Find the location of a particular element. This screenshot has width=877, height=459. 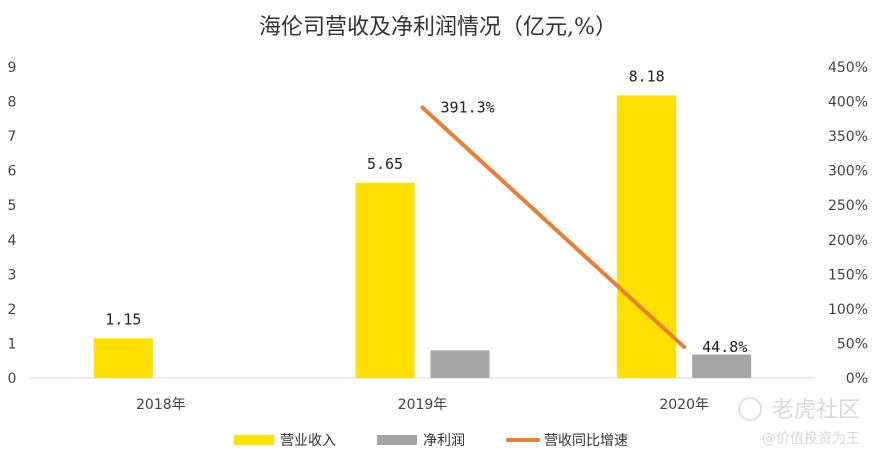

legend: 营业收入 净利润 营收同比增速 is located at coordinates (431, 441).